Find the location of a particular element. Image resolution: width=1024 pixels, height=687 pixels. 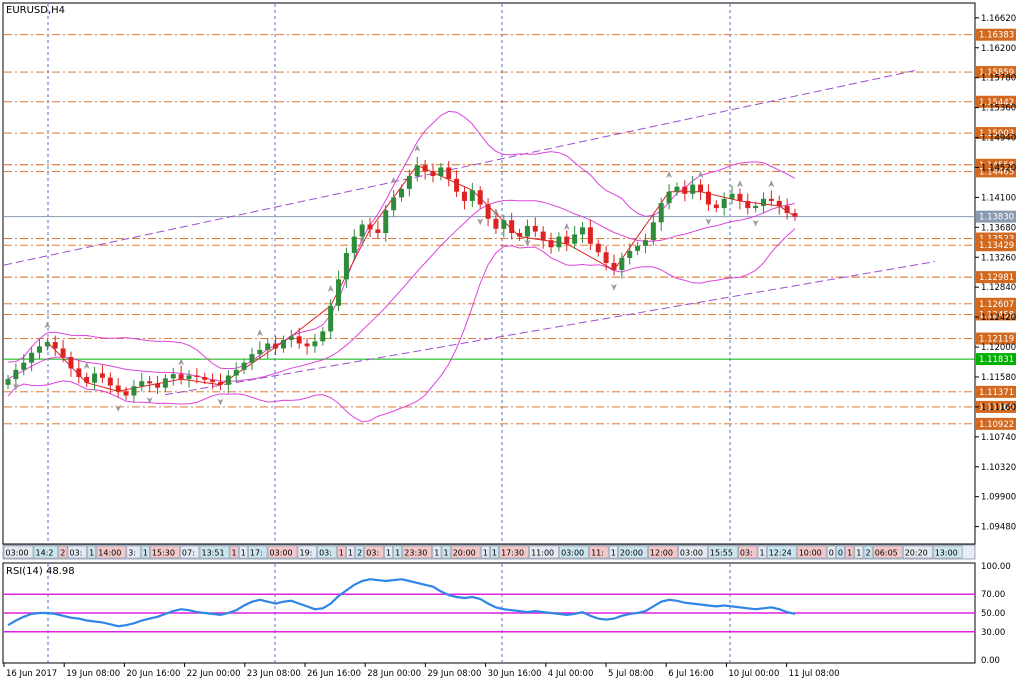

level-label: 1.16383 is located at coordinates (996, 36).